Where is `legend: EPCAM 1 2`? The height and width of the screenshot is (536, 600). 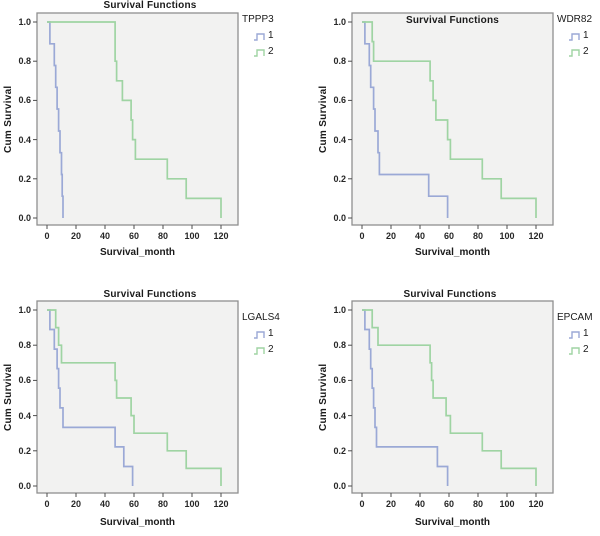 legend: EPCAM 1 2 is located at coordinates (575, 334).